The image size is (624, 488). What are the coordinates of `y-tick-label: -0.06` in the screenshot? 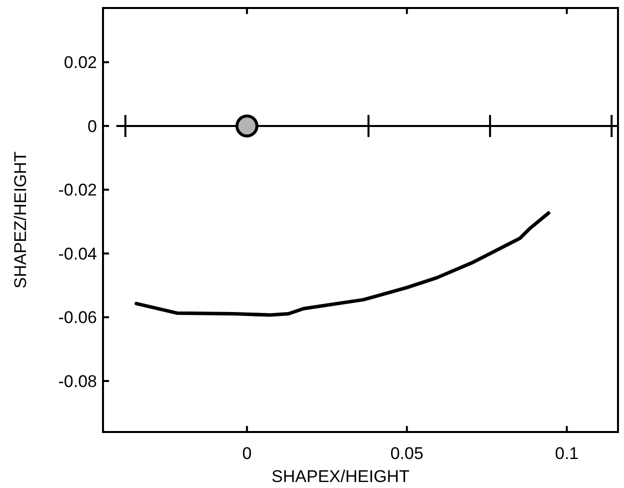 It's located at (77, 318).